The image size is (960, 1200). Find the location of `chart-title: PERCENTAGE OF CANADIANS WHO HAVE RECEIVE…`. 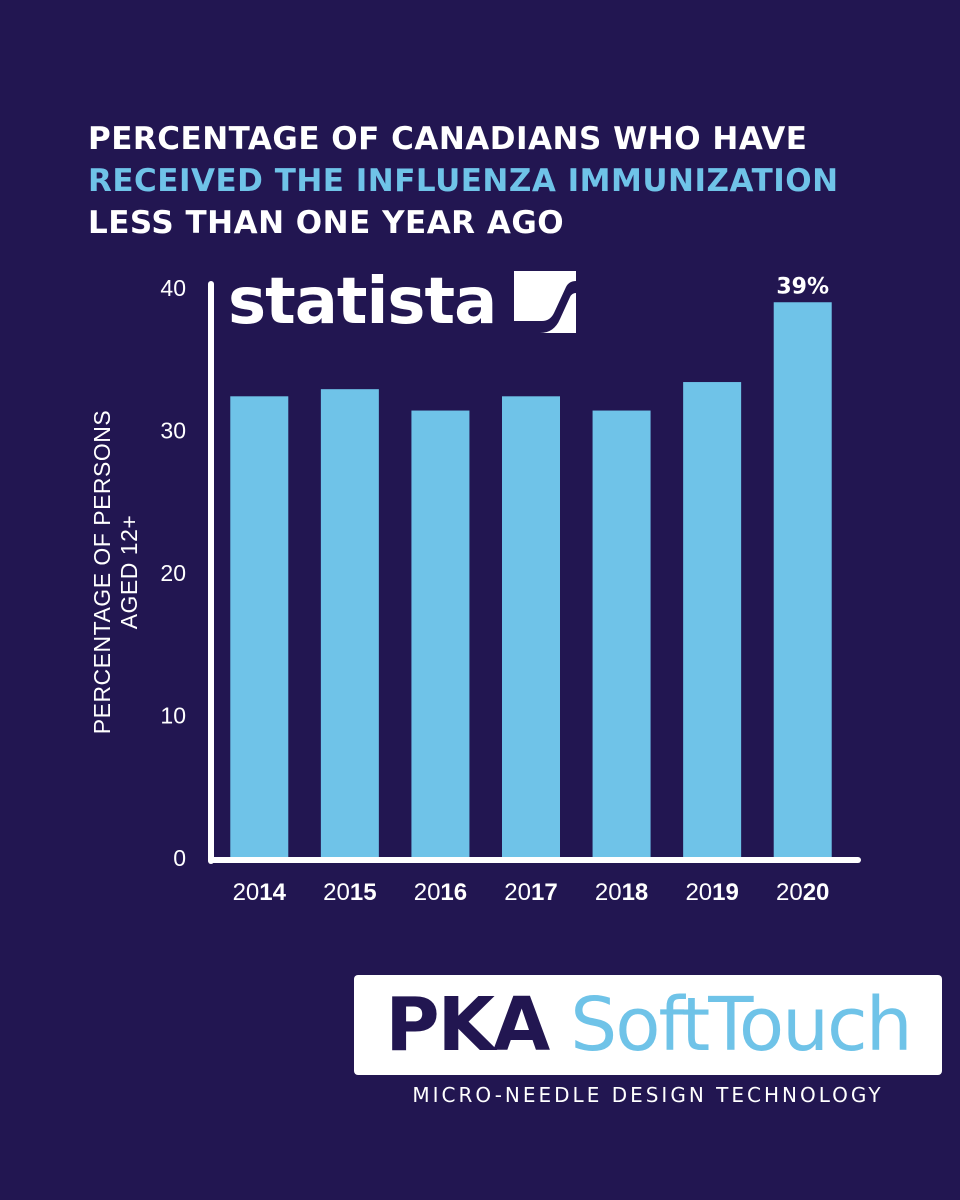

chart-title: PERCENTAGE OF CANADIANS WHO HAVE RECEIVE… is located at coordinates (508, 181).